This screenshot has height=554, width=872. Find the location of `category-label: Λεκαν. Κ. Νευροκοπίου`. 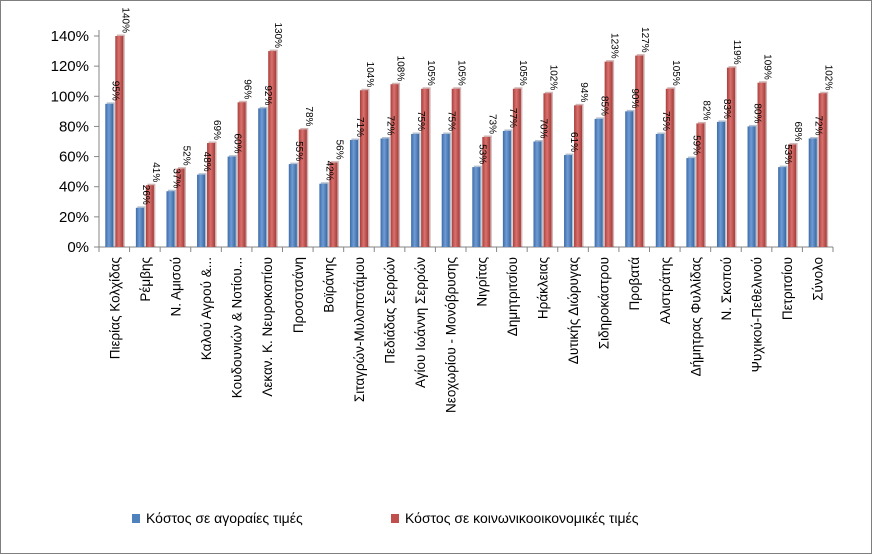

category-label: Λεκαν. Κ. Νευροκοπίου is located at coordinates (267, 327).